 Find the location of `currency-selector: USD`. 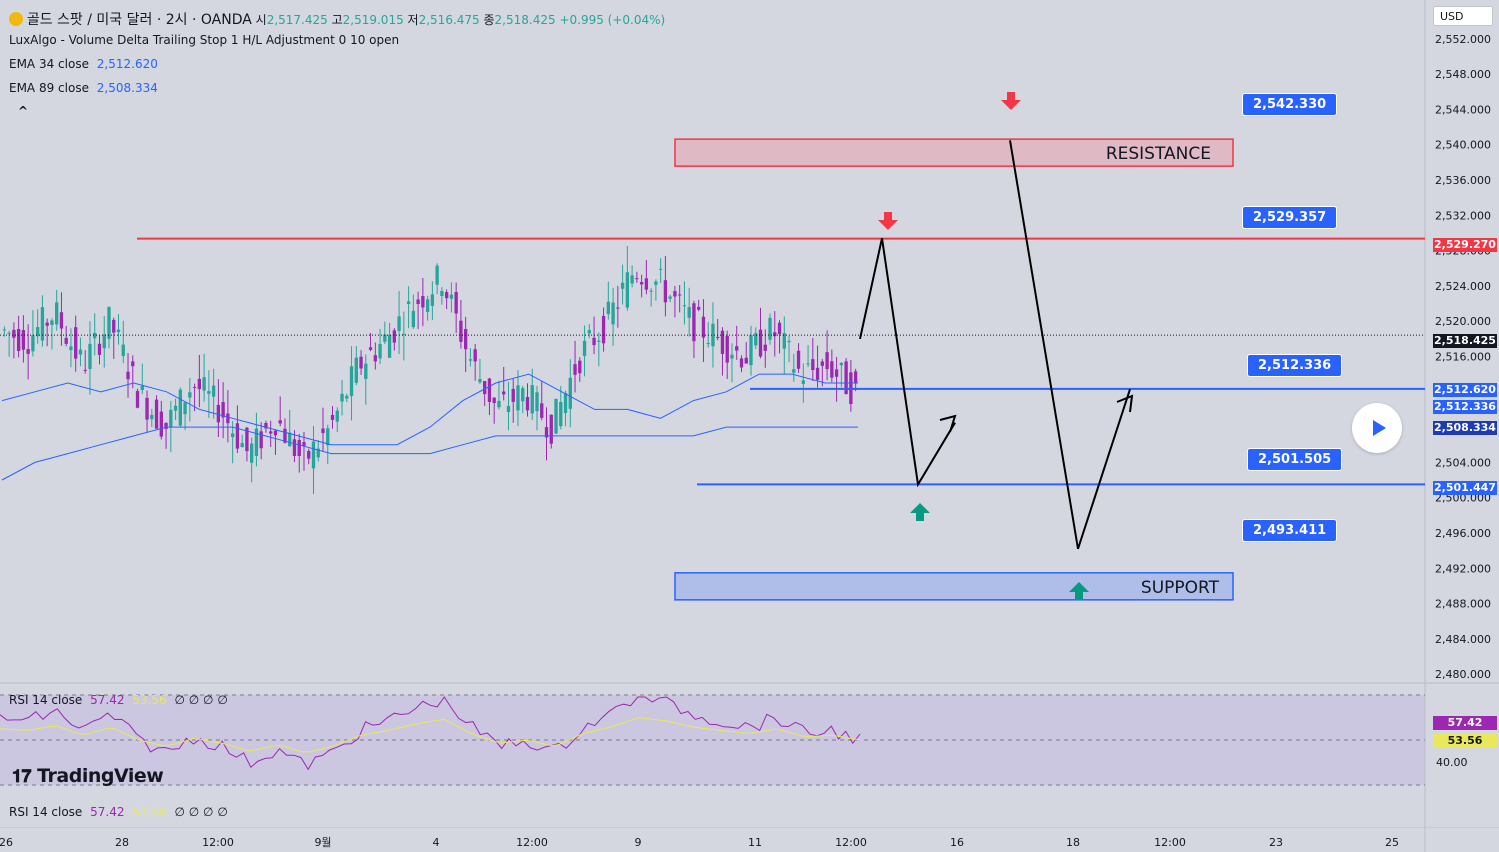

currency-selector: USD is located at coordinates (1463, 16).